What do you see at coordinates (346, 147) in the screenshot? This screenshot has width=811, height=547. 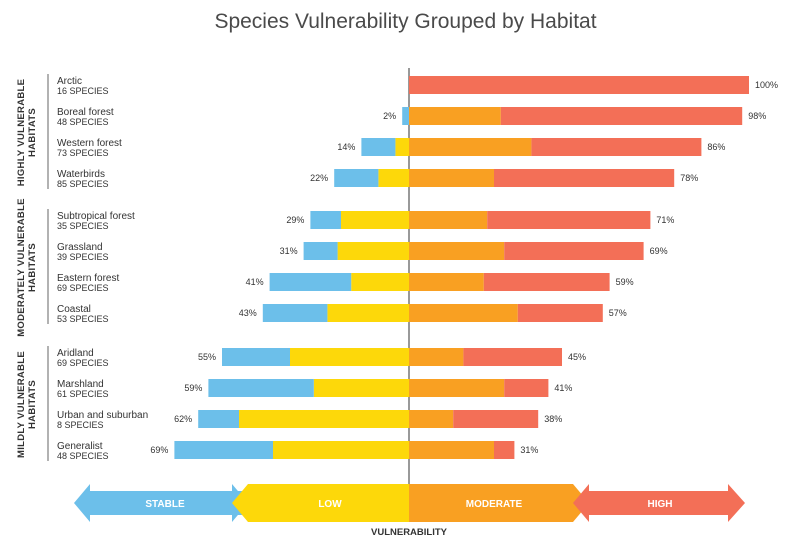 I see `left-percent-label: 14%` at bounding box center [346, 147].